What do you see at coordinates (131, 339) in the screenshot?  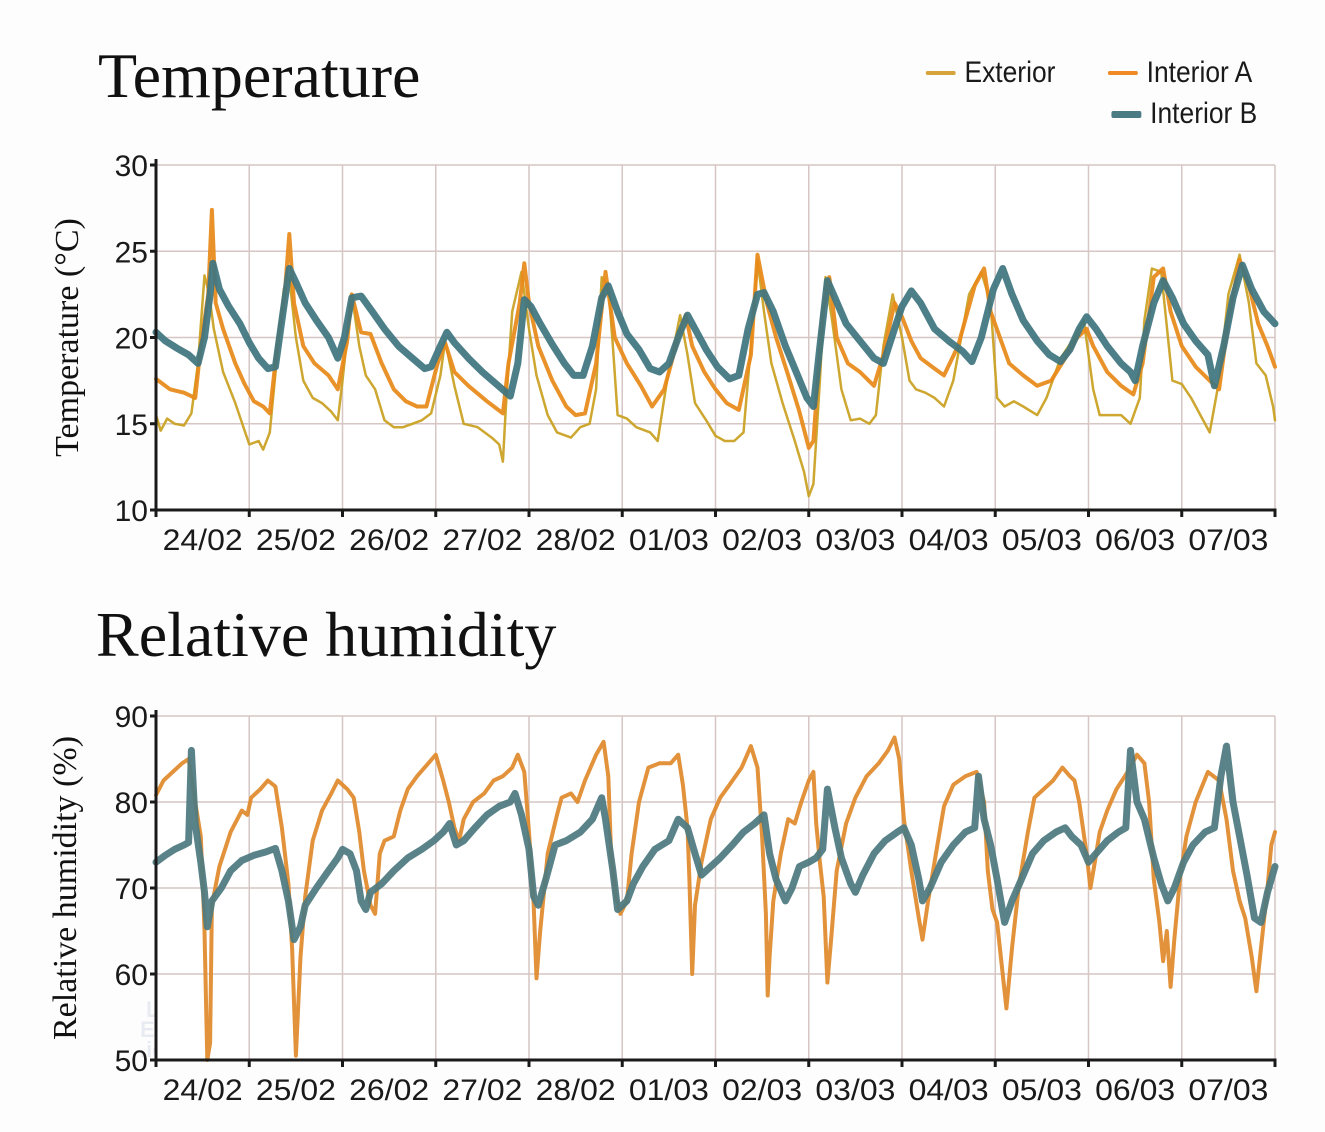 I see `y-tick-label: 20` at bounding box center [131, 339].